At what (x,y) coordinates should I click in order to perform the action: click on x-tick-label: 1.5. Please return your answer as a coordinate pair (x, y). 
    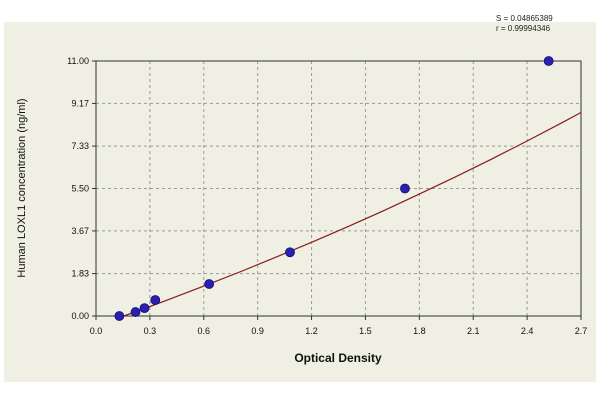
    Looking at the image, I should click on (365, 331).